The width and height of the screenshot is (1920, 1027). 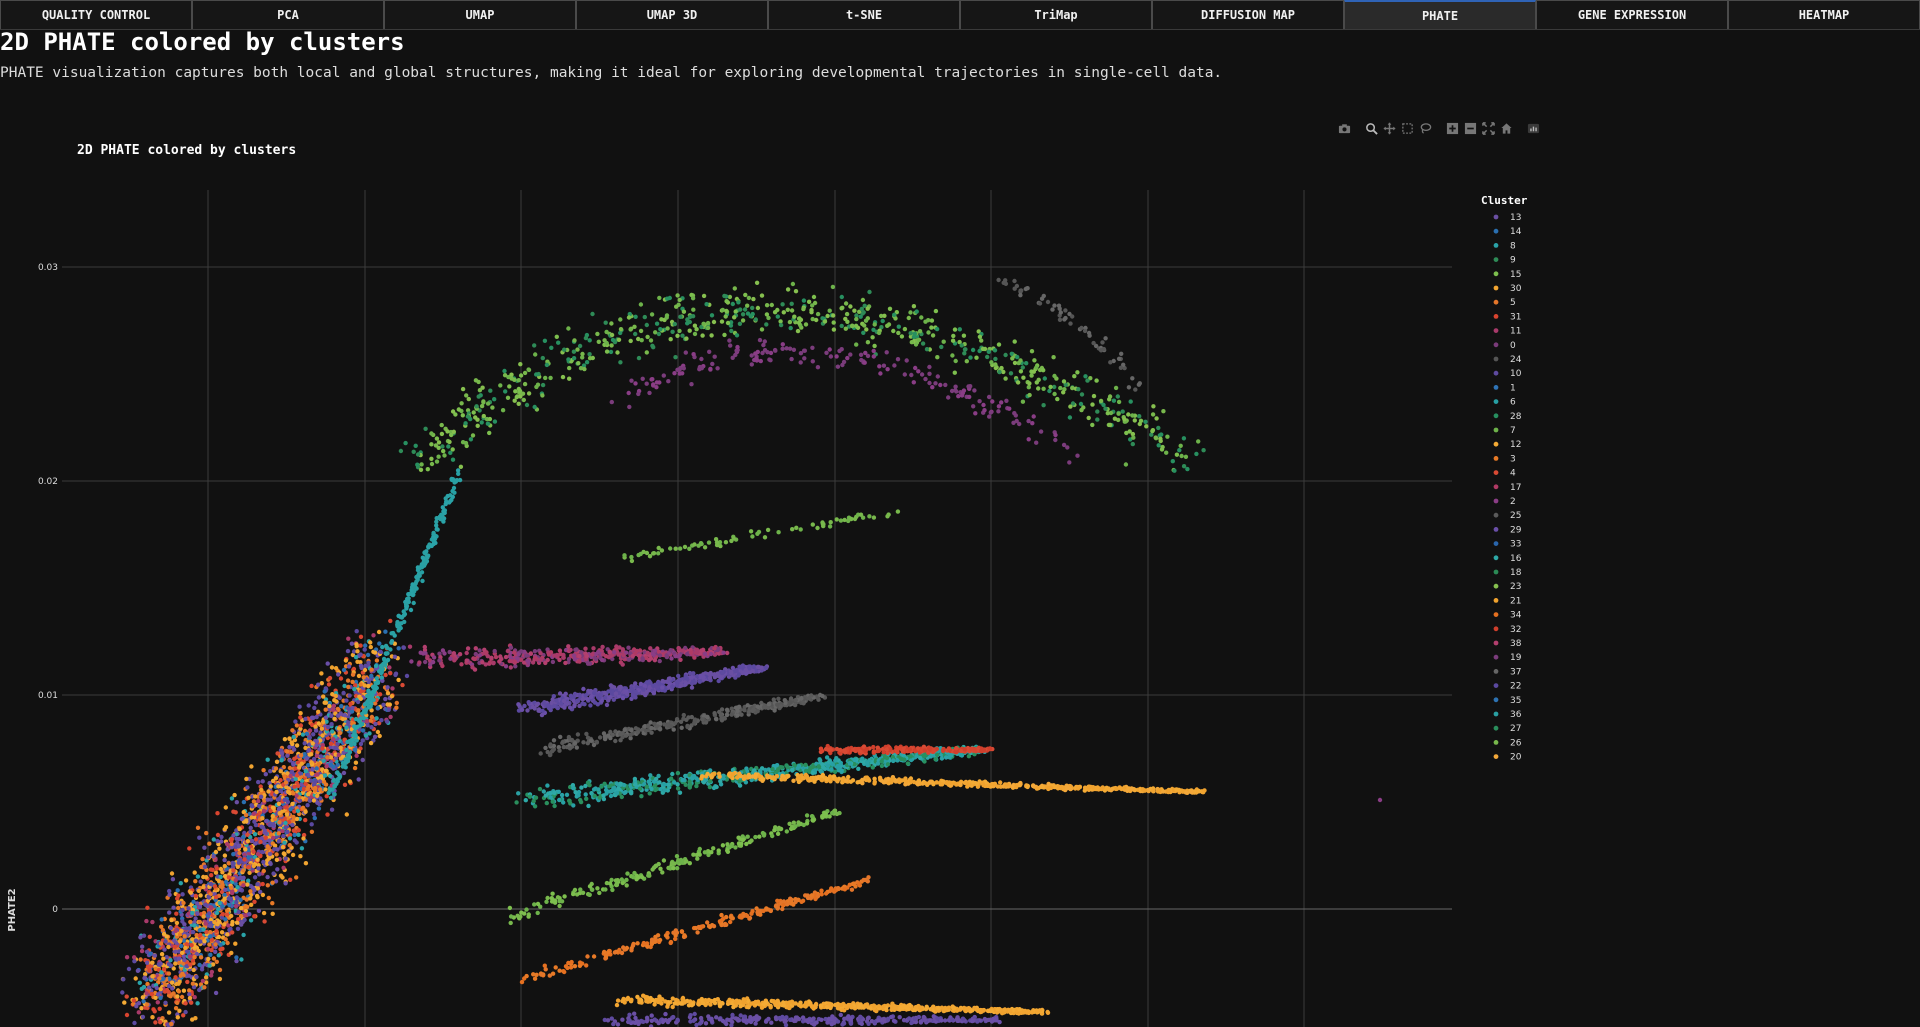 I want to click on tab-umap: UMAP, so click(x=480, y=14).